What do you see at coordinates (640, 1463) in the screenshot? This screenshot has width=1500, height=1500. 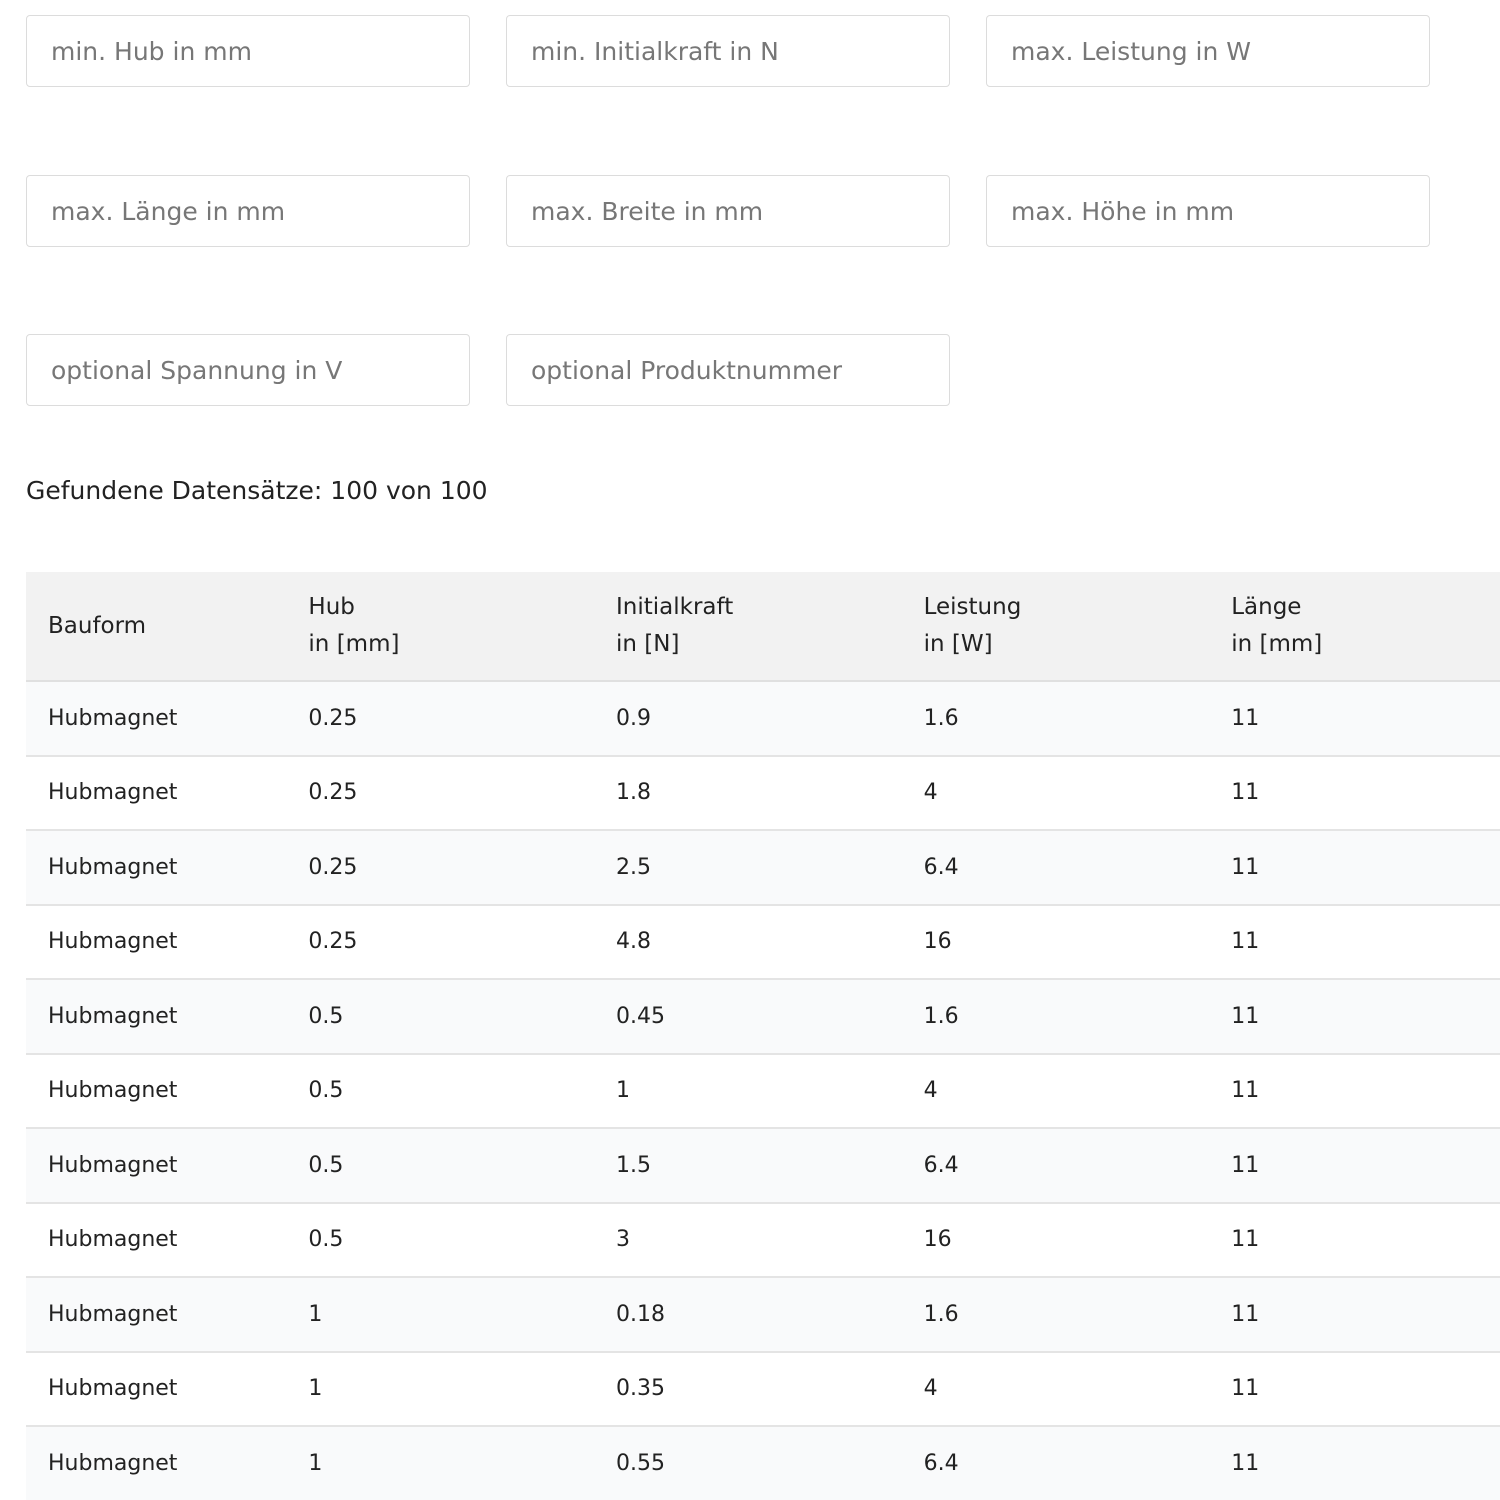 I see `table-cell: 0.55` at bounding box center [640, 1463].